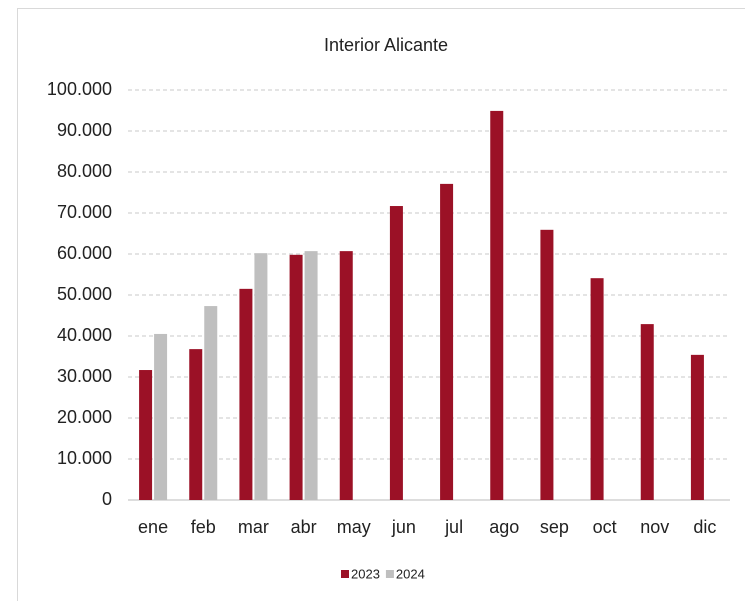 The image size is (745, 601). Describe the element at coordinates (84, 130) in the screenshot. I see `y-tick-label: 90.000` at that location.